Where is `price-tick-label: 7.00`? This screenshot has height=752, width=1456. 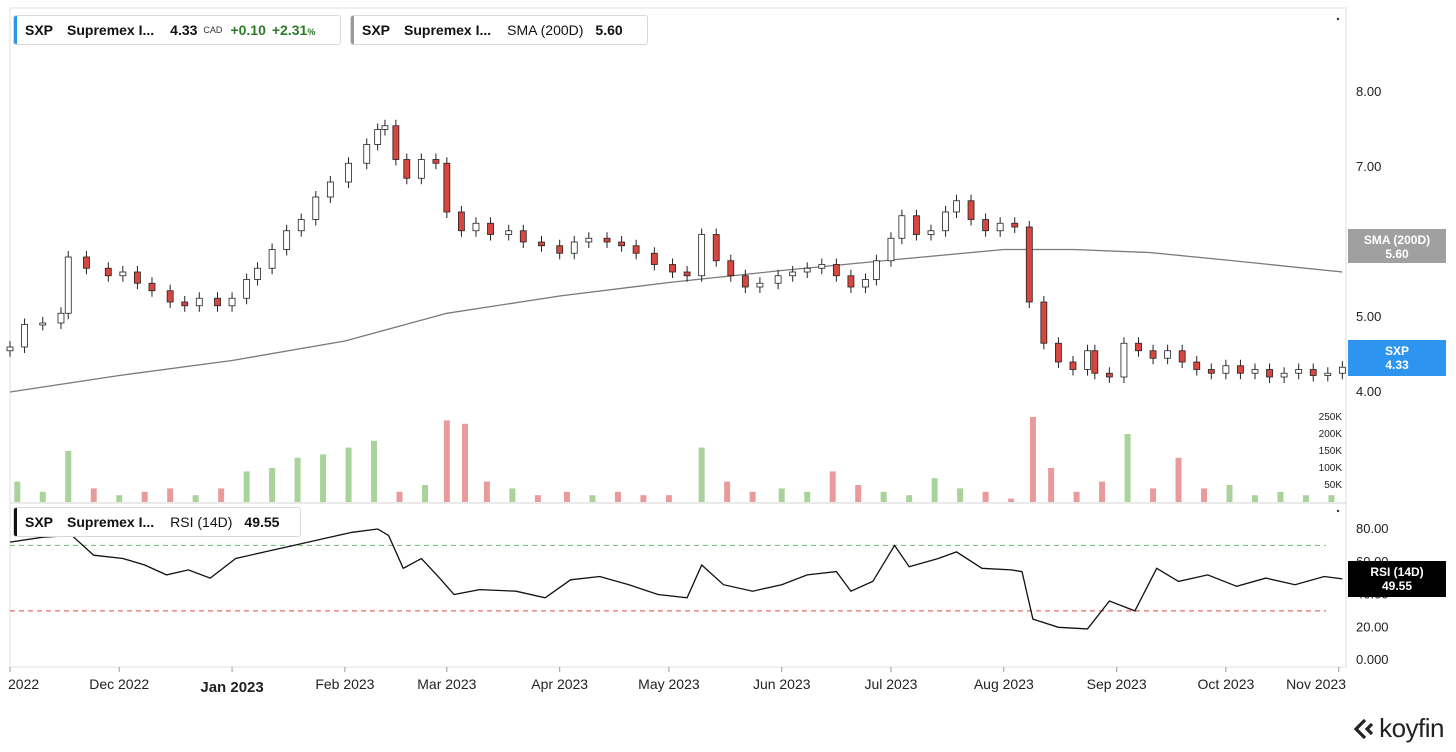 price-tick-label: 7.00 is located at coordinates (1368, 166).